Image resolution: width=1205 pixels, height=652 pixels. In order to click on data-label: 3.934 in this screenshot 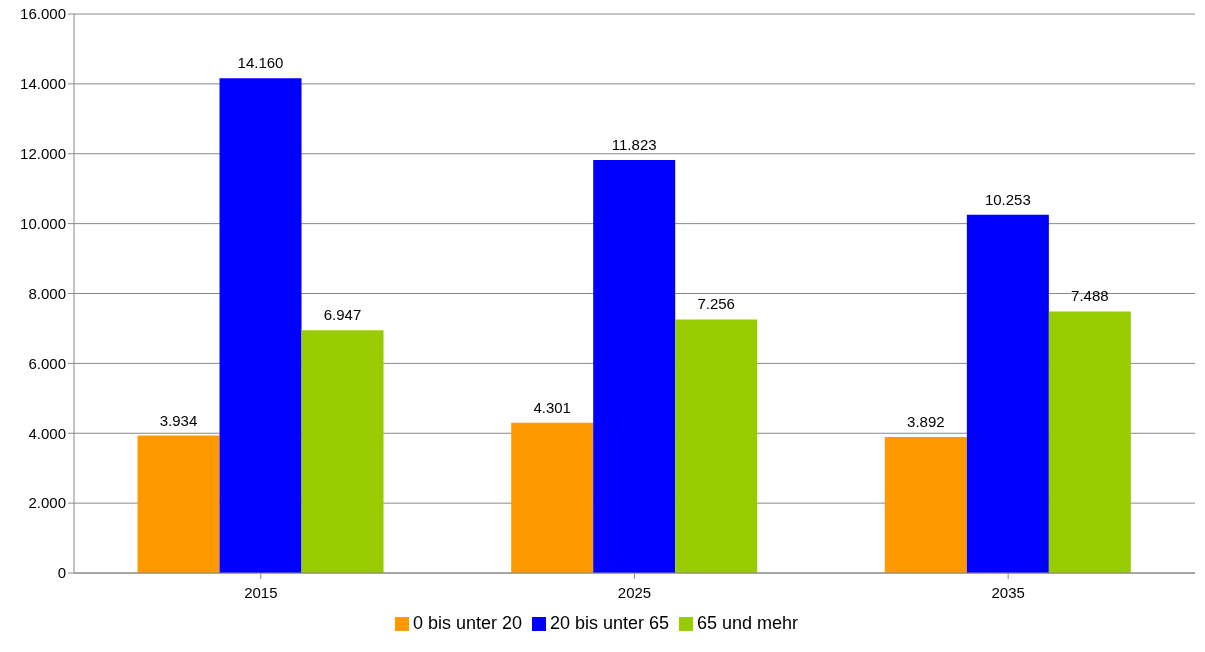, I will do `click(178, 420)`.